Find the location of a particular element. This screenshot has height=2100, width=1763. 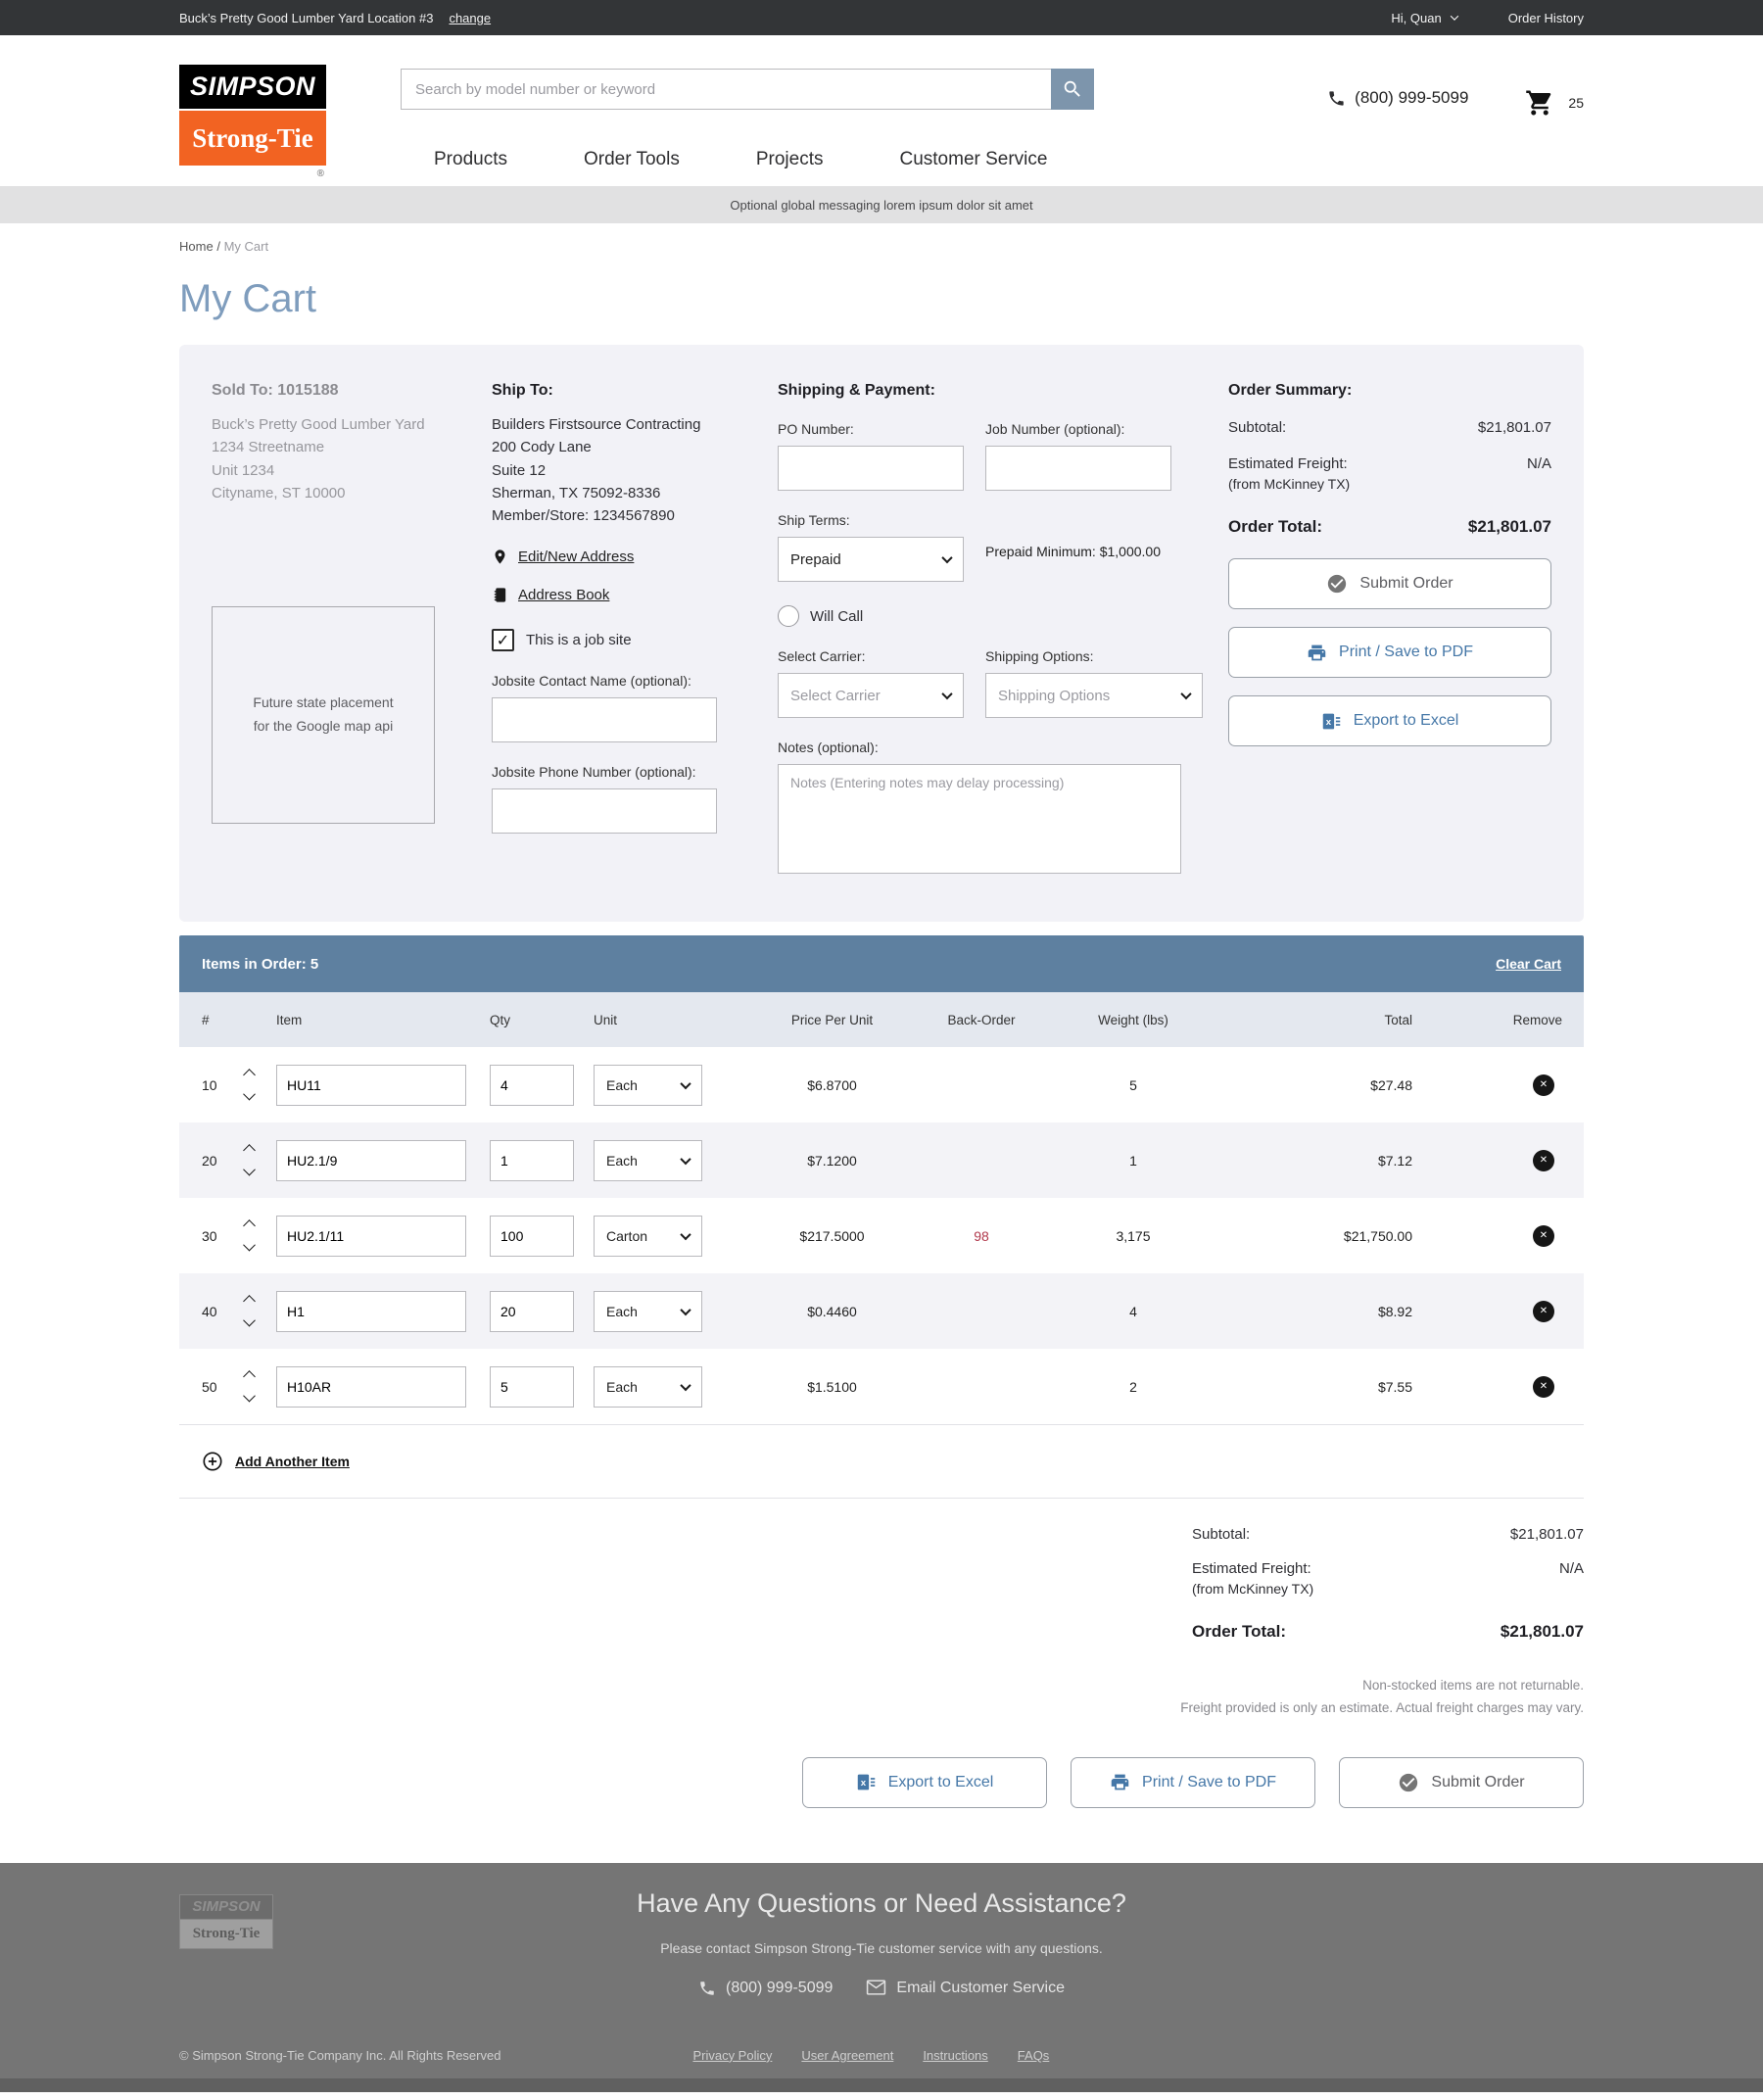

nav-order-tools: Order Tools is located at coordinates (631, 159).